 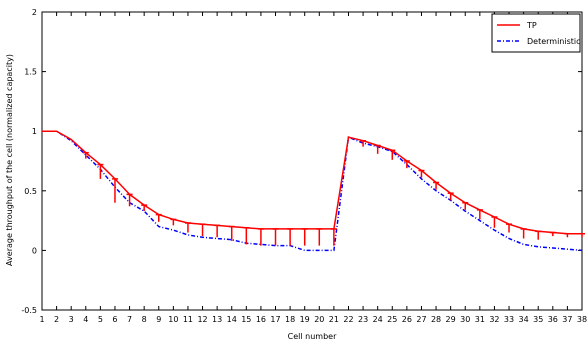 What do you see at coordinates (421, 319) in the screenshot?
I see `x-tick-label: 27` at bounding box center [421, 319].